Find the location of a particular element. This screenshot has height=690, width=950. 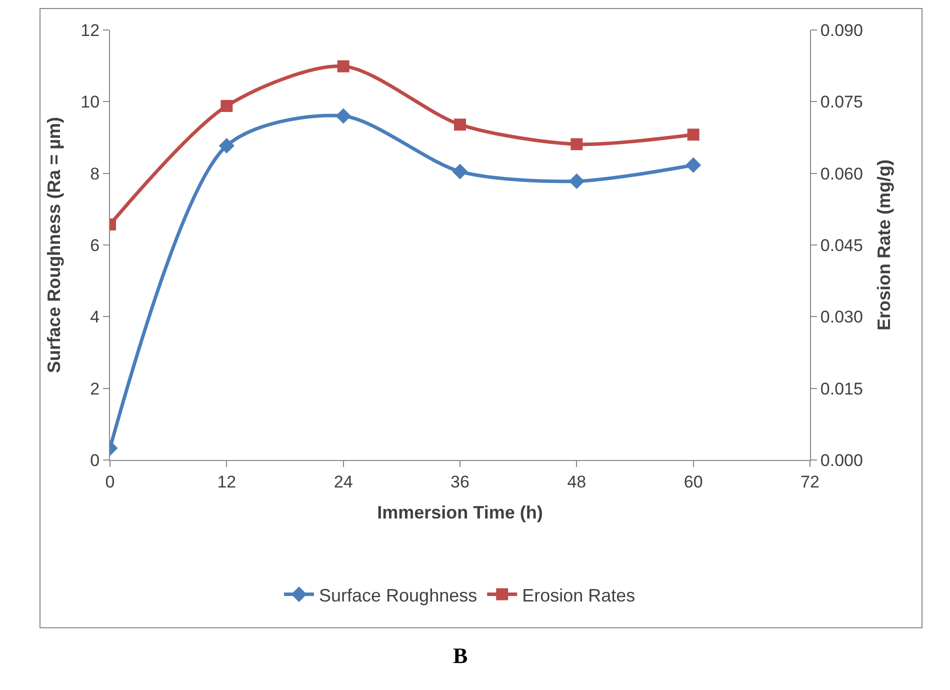

y2-tick-label: 0.030 is located at coordinates (841, 317).